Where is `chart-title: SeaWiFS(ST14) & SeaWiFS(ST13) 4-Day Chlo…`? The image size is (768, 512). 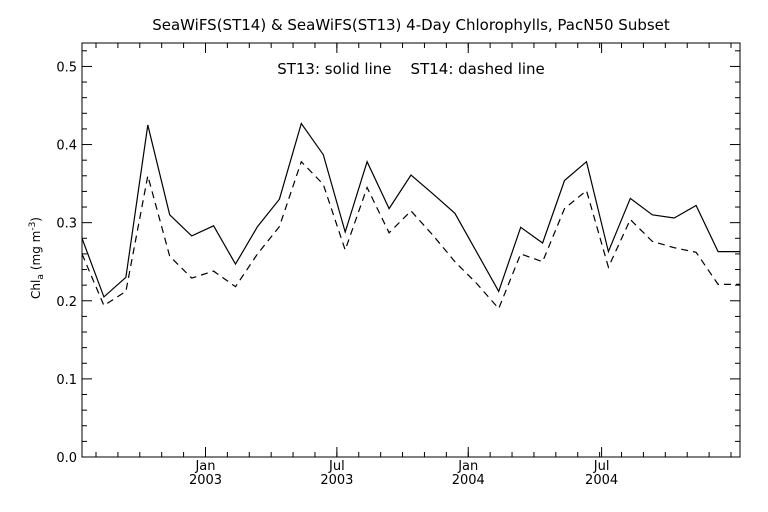
chart-title: SeaWiFS(ST14) & SeaWiFS(ST13) 4-Day Chlo… is located at coordinates (411, 25).